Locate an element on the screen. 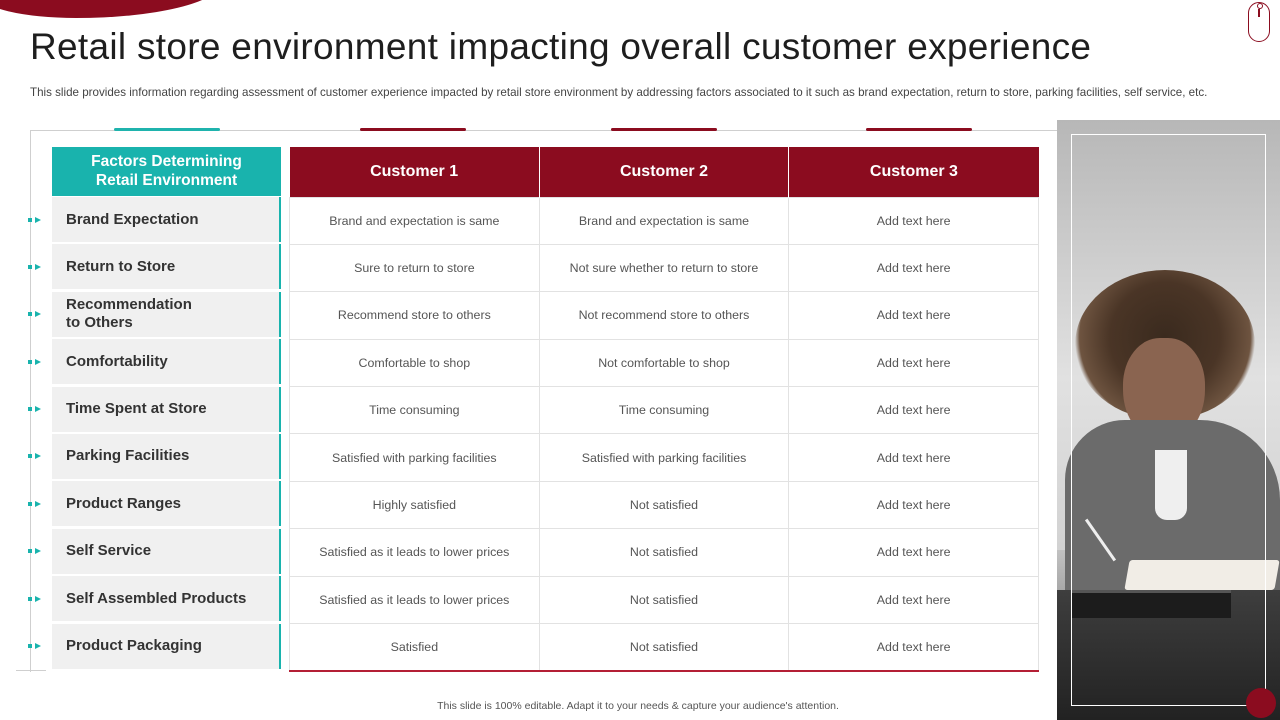 The height and width of the screenshot is (720, 1280). woman-writing-photo is located at coordinates (1168, 420).